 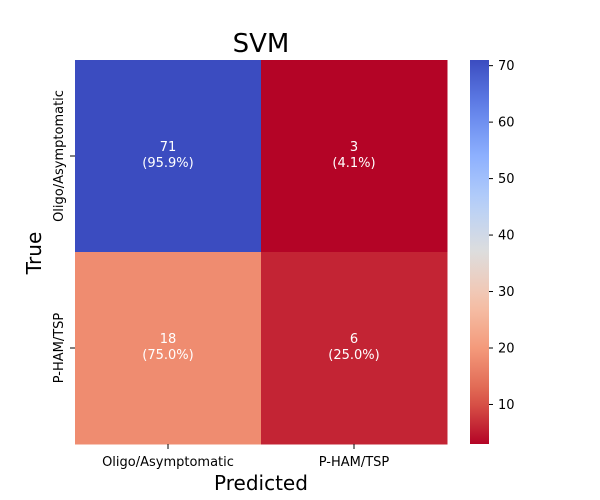 What do you see at coordinates (506, 179) in the screenshot?
I see `colorbar-tick-label: 50` at bounding box center [506, 179].